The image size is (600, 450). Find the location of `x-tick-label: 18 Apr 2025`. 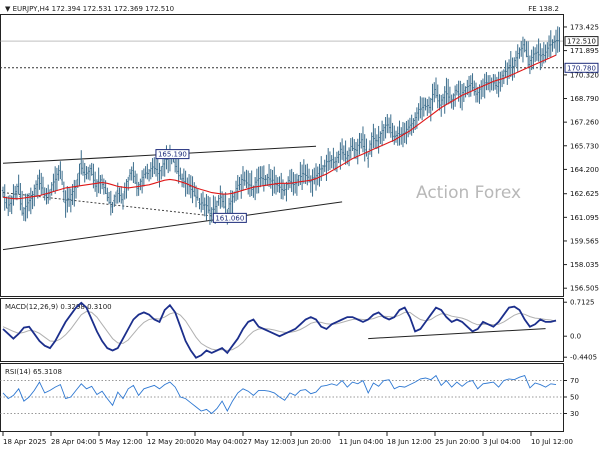

x-tick-label: 18 Apr 2025 is located at coordinates (24, 442).